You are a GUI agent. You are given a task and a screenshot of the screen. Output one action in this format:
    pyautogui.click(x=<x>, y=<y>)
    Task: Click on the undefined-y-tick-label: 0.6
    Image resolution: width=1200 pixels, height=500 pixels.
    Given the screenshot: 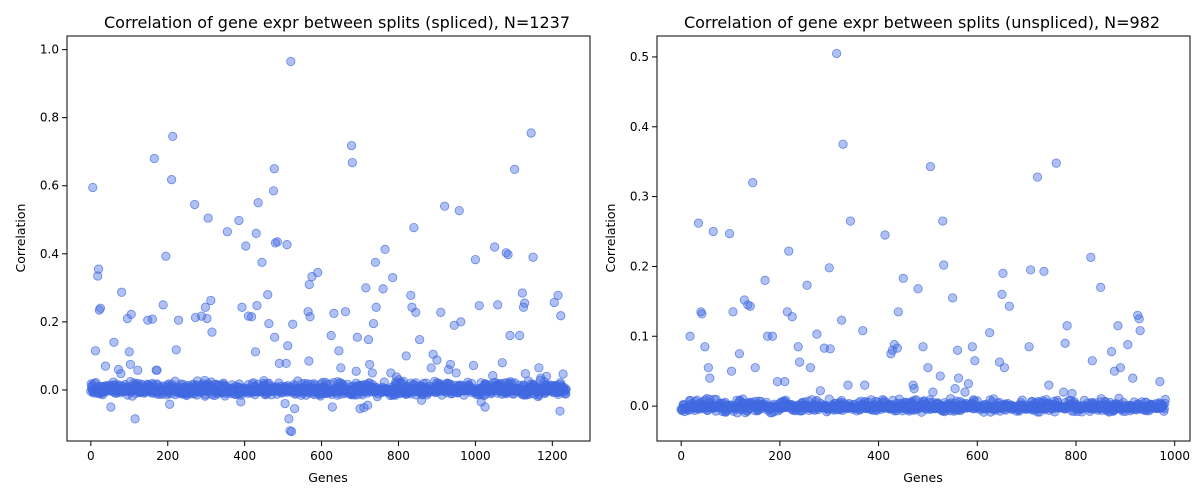 What is the action you would take?
    pyautogui.click(x=49, y=186)
    